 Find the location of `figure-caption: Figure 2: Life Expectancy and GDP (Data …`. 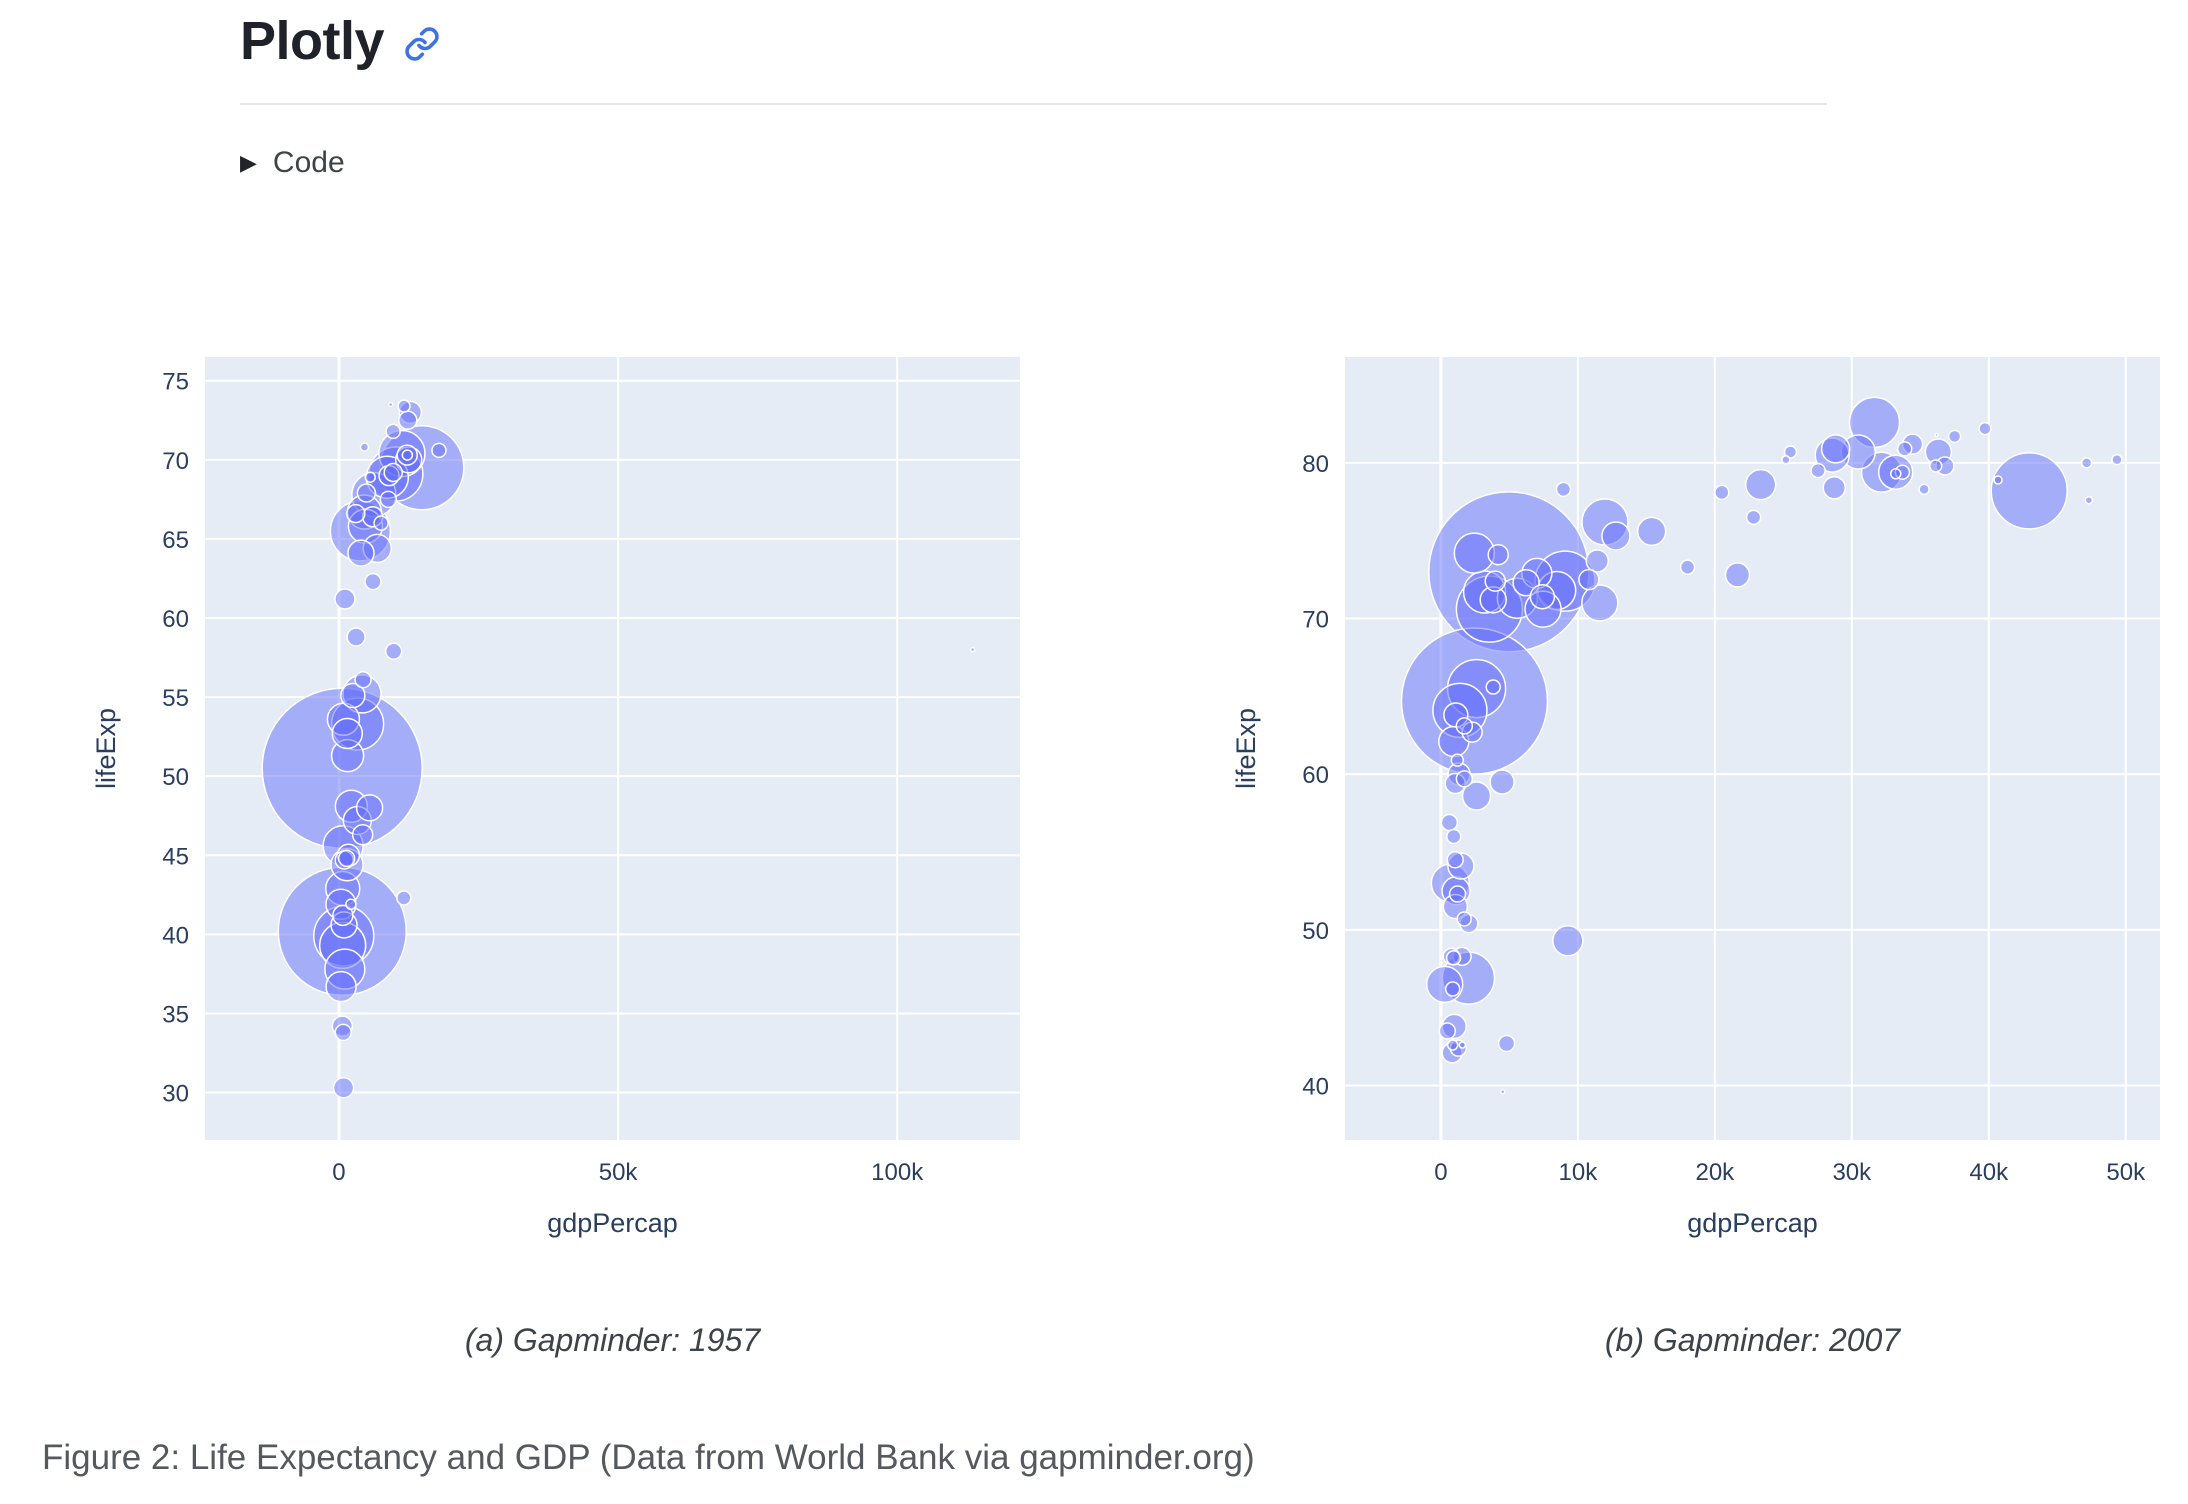

figure-caption: Figure 2: Life Expectancy and GDP (Data … is located at coordinates (648, 1457).